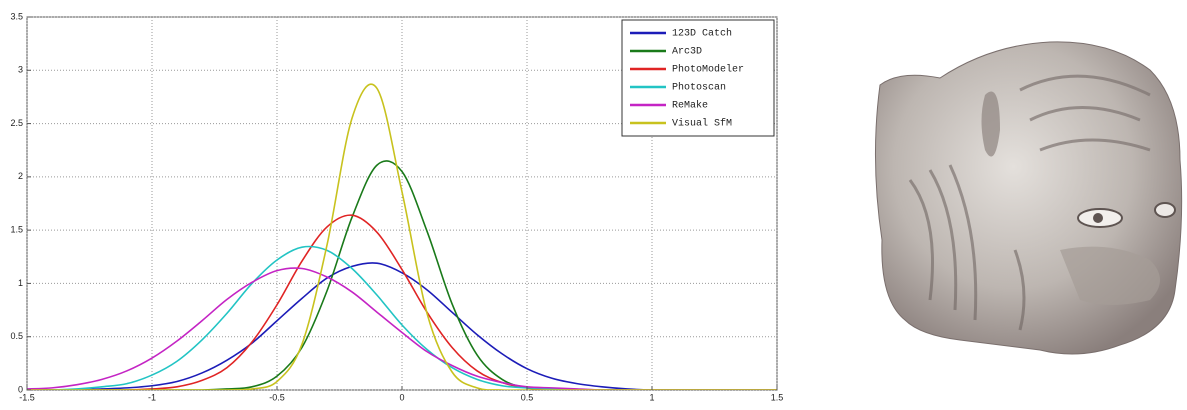 Image resolution: width=1187 pixels, height=410 pixels. What do you see at coordinates (698, 78) in the screenshot?
I see `legend-box` at bounding box center [698, 78].